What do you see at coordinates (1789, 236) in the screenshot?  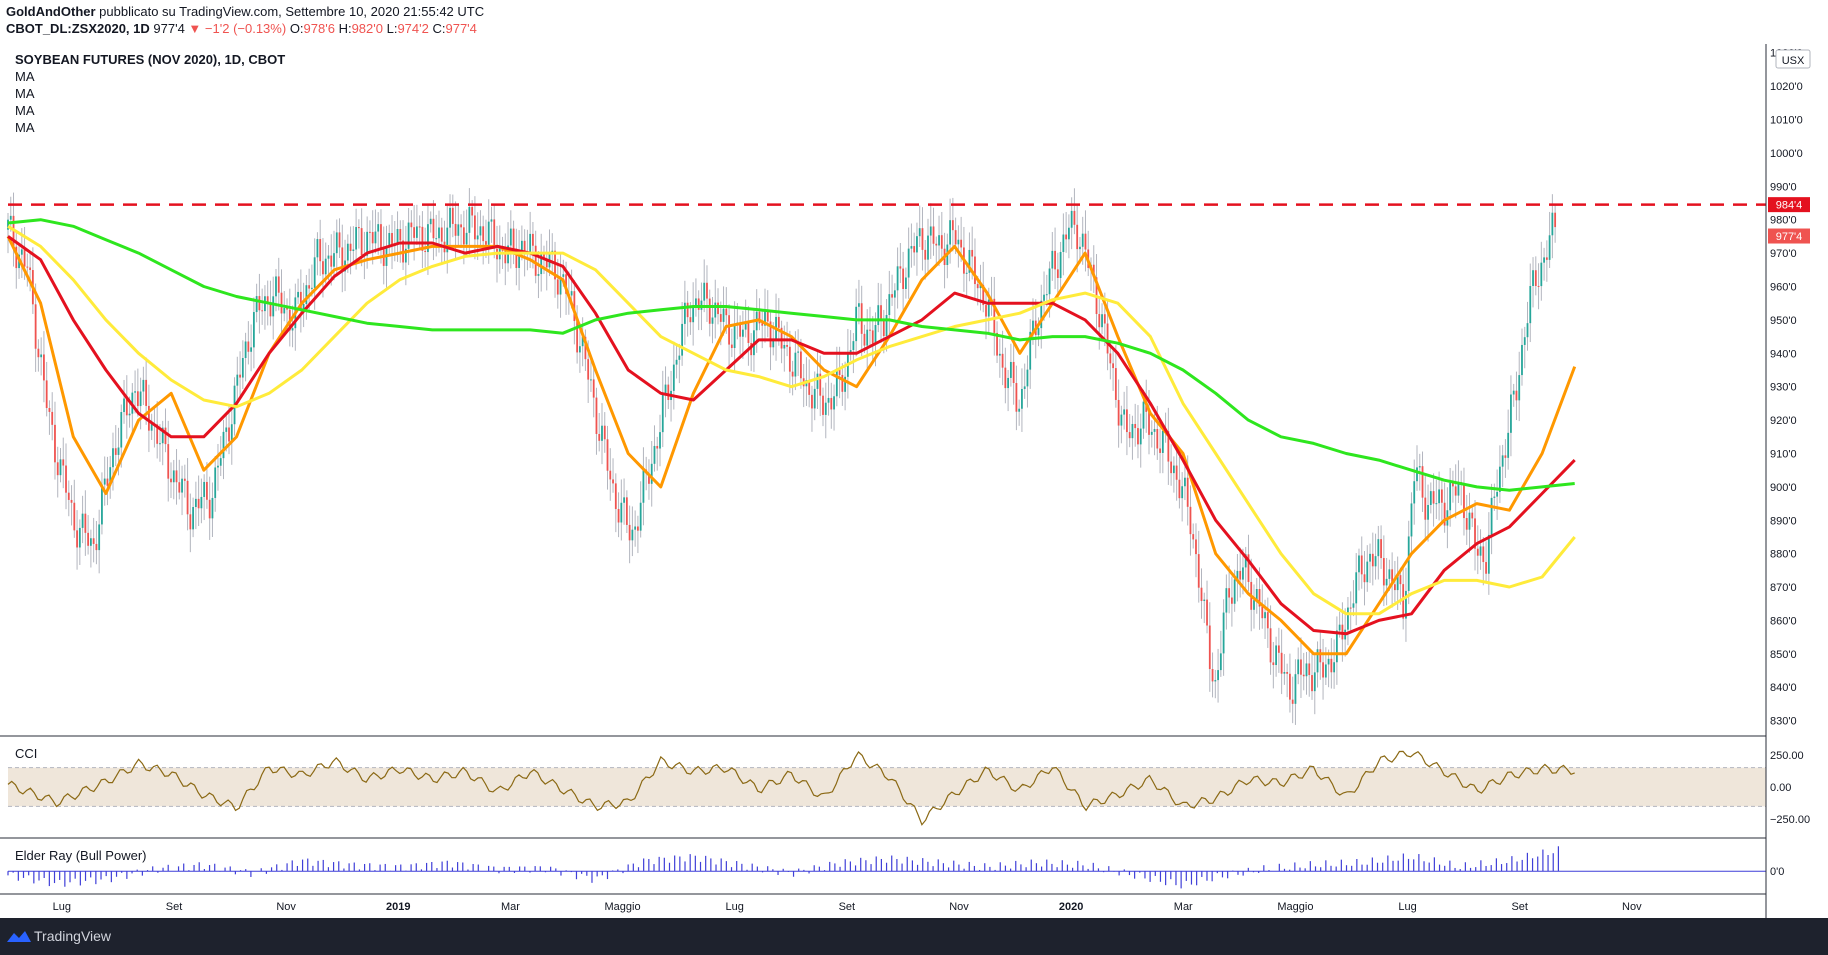 I see `last-price-tag: 977'4` at bounding box center [1789, 236].